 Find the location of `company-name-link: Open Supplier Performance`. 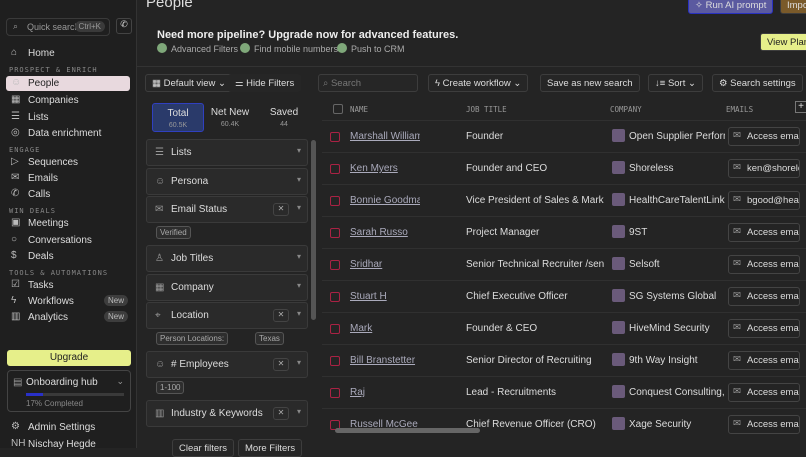

company-name-link: Open Supplier Performance is located at coordinates (677, 136).